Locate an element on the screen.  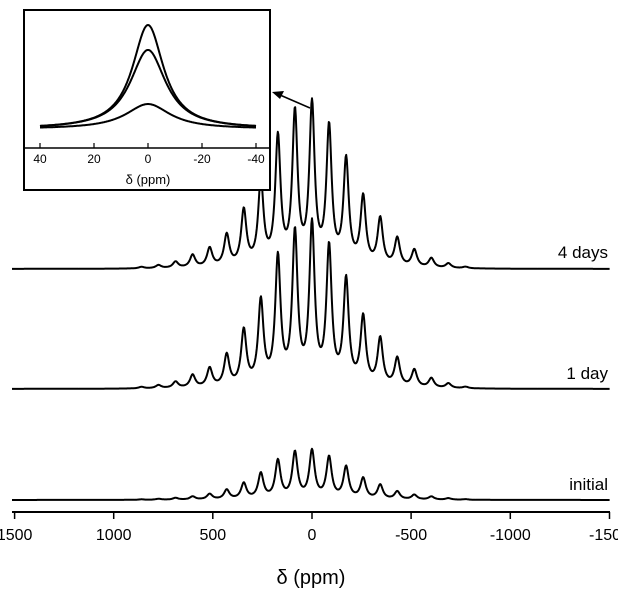
spectrum-trace-labels: 4 days 1 day initial is located at coordinates (583, 368).